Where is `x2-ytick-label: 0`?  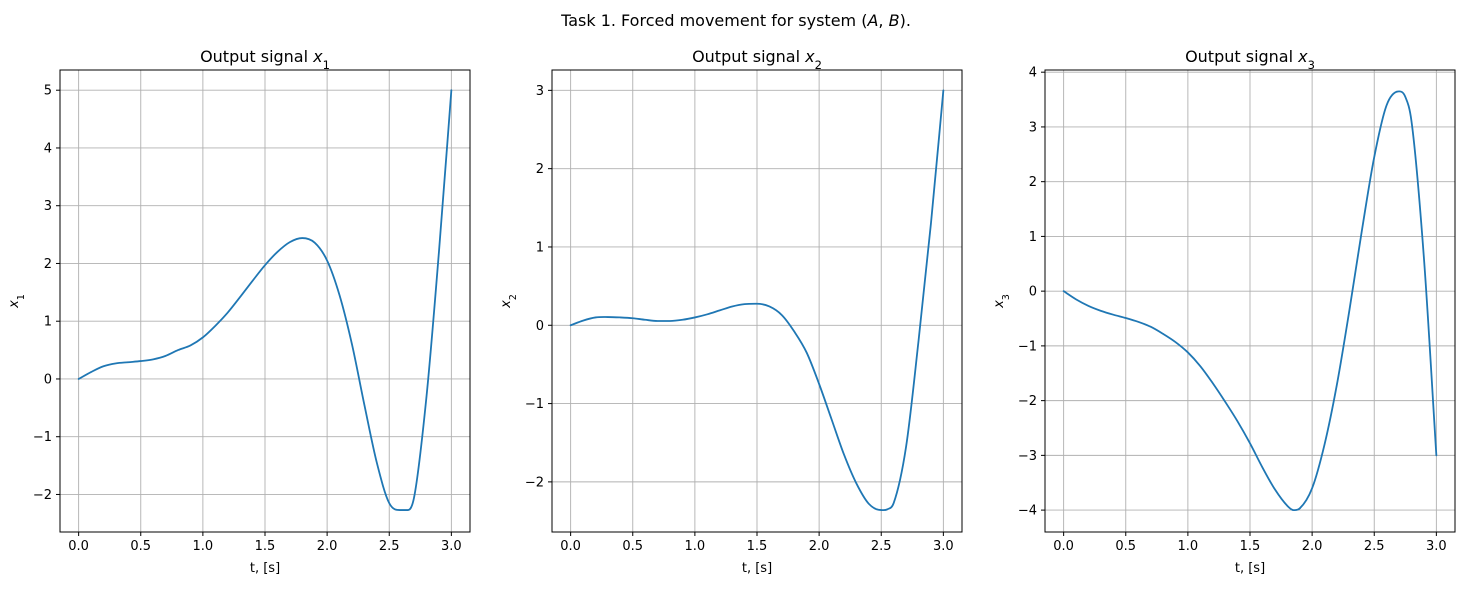 x2-ytick-label: 0 is located at coordinates (540, 326).